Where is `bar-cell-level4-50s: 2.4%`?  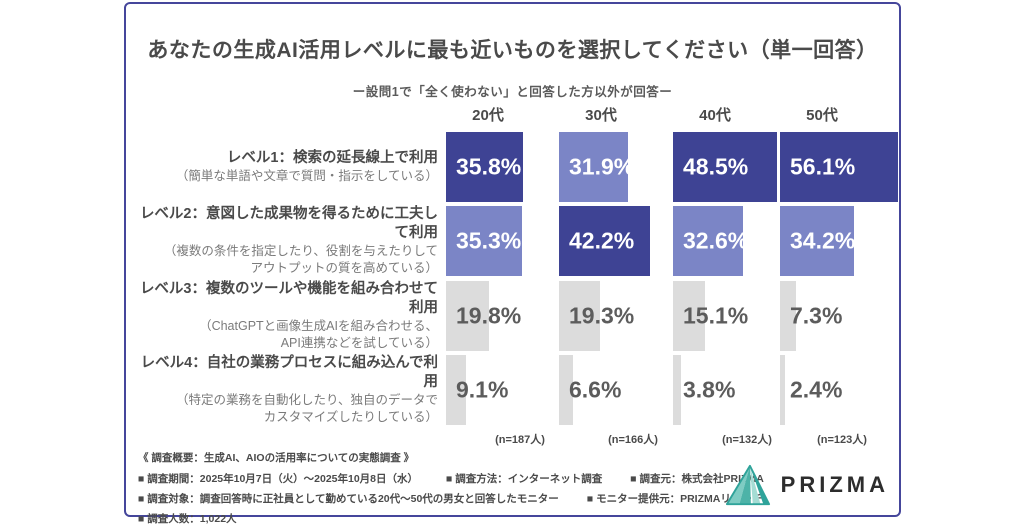
bar-cell-level4-50s: 2.4% is located at coordinates (840, 390).